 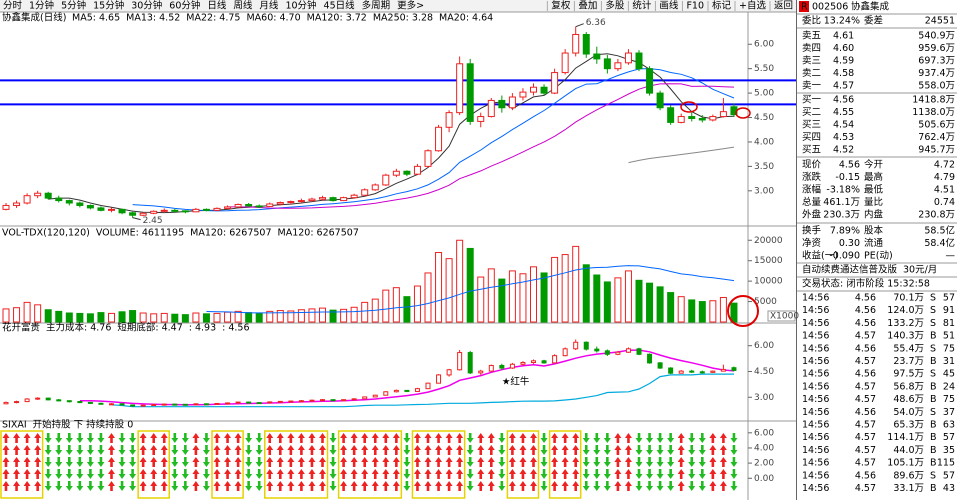 I want to click on legend-label: : 4.56, so click(x=235, y=328).